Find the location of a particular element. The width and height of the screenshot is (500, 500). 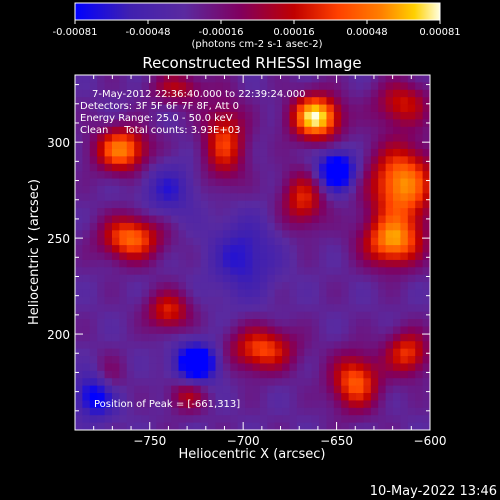

colorbar-tick-label: 0.00081 is located at coordinates (439, 32).